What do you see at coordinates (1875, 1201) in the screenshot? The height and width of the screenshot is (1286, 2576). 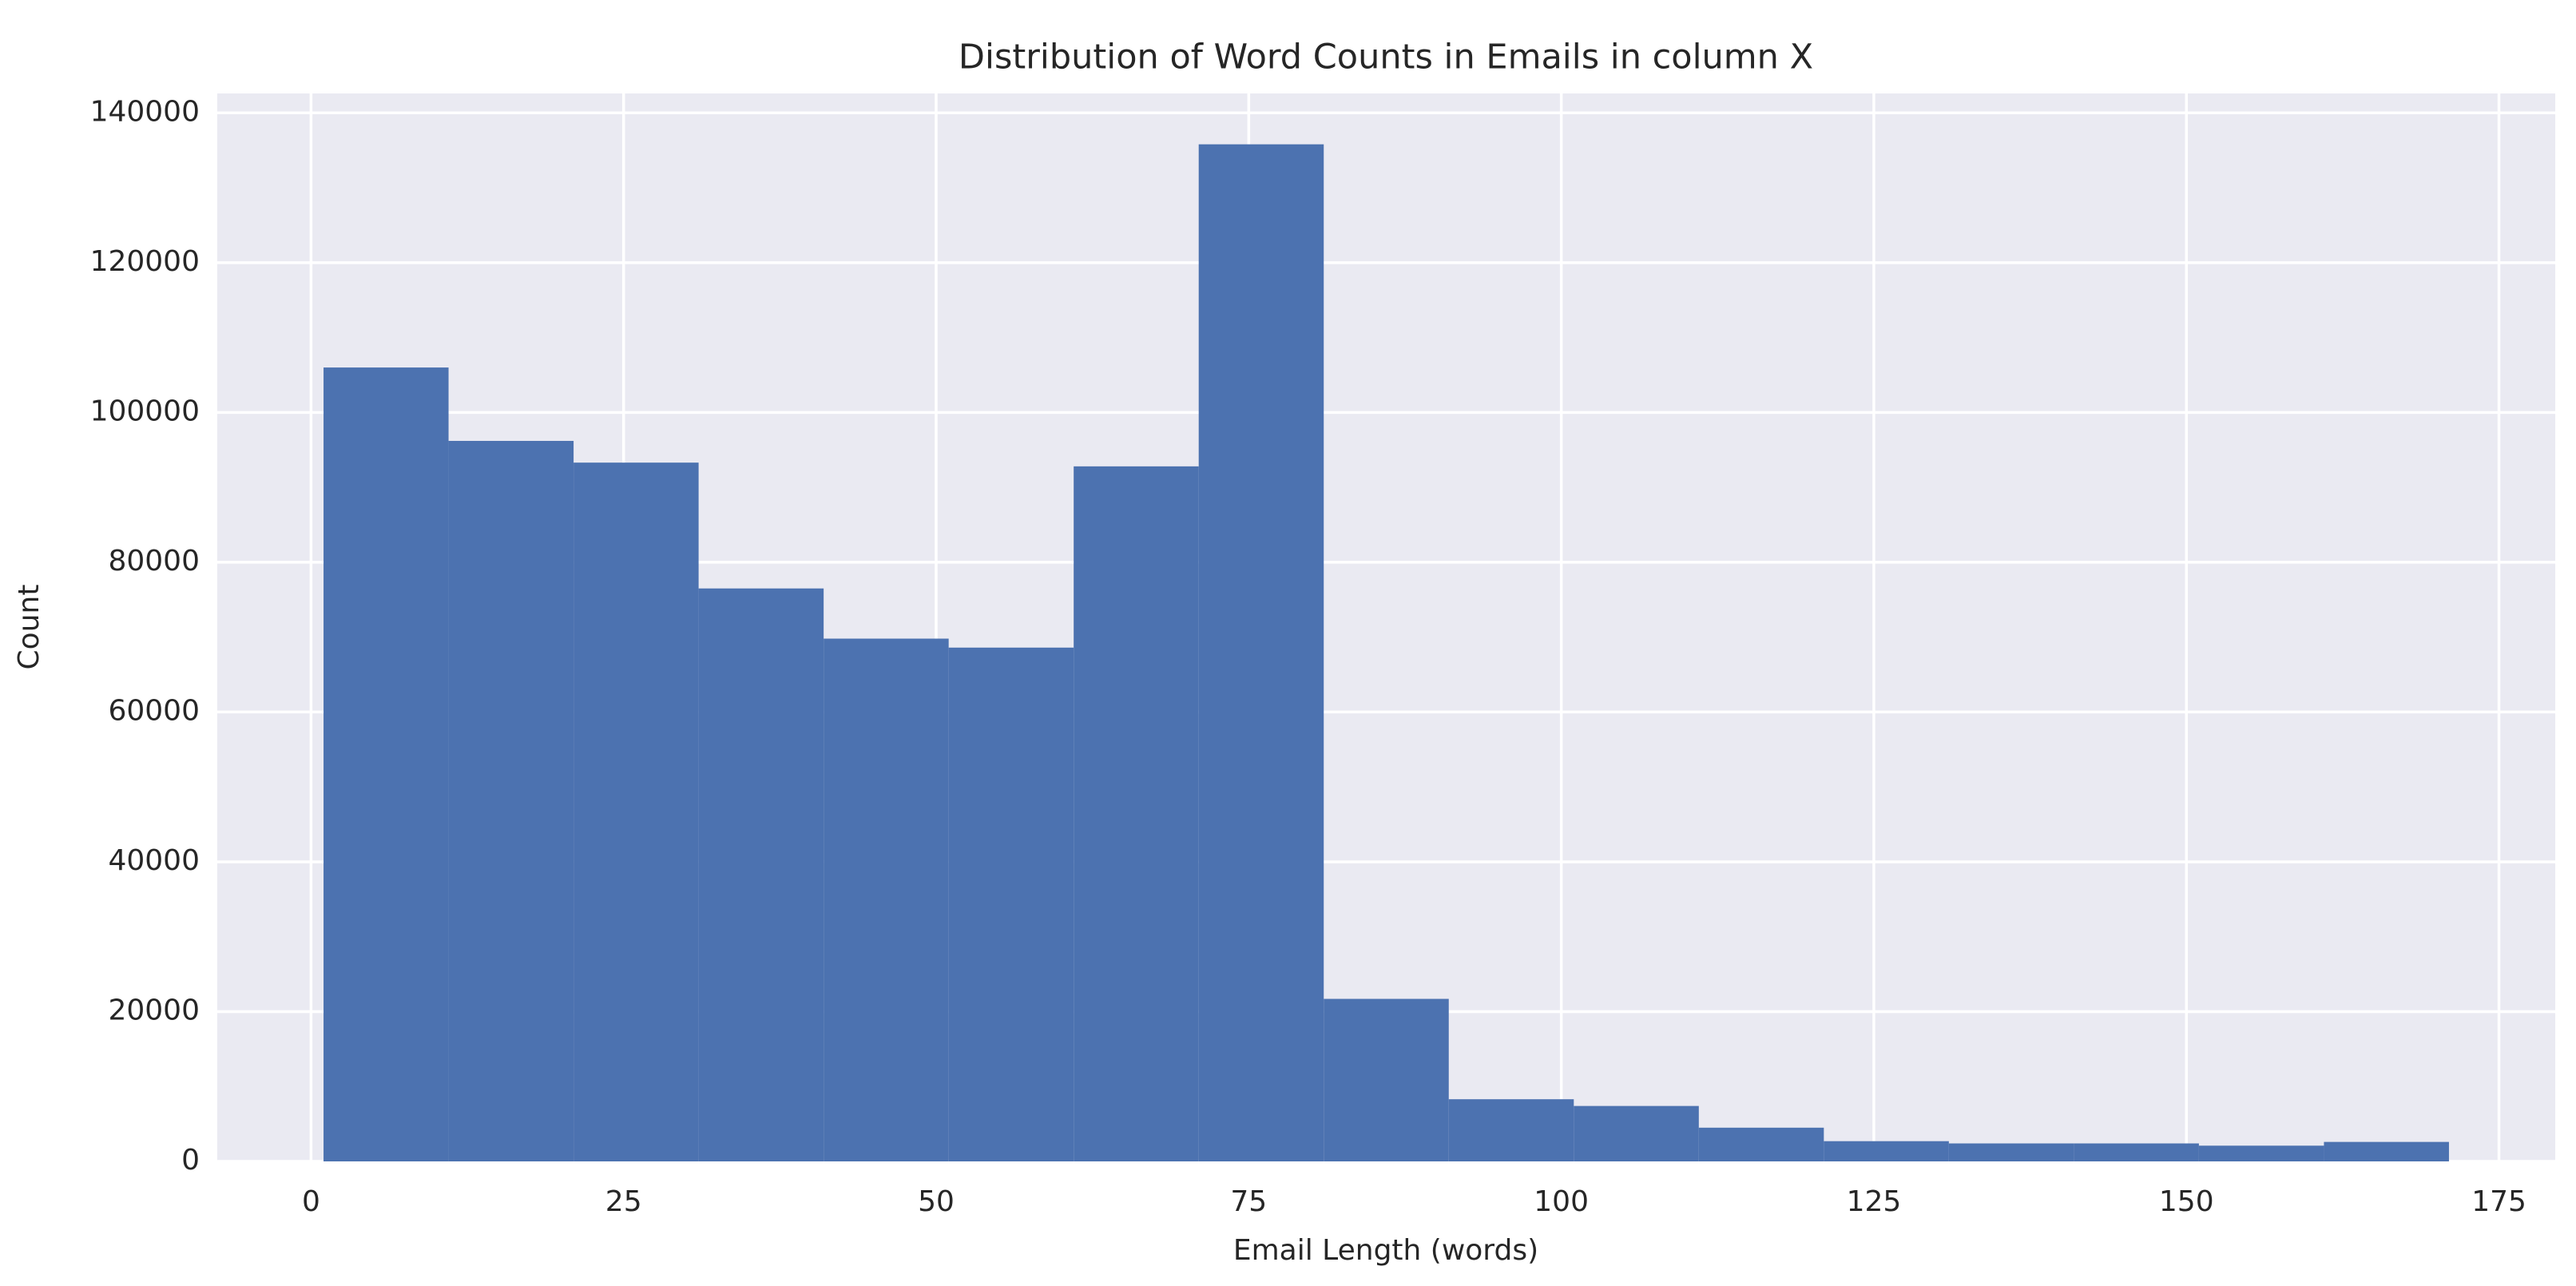 I see `x-tick-label: 125` at bounding box center [1875, 1201].